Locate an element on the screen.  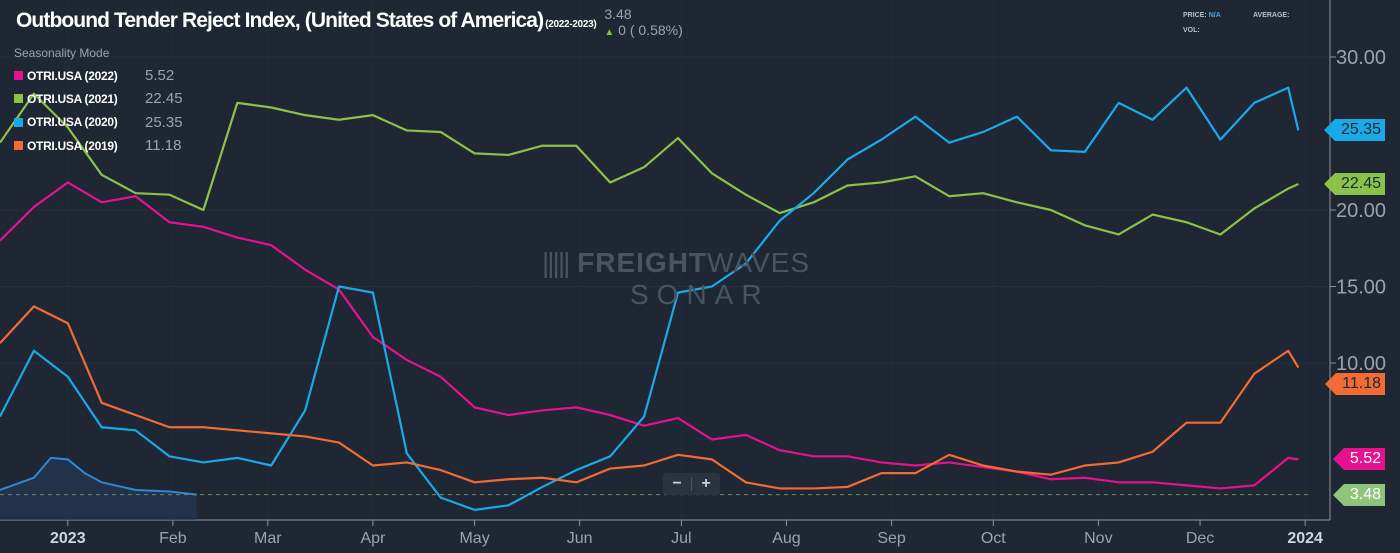
watermark-logo-icon: ||||| is located at coordinates (556, 262).